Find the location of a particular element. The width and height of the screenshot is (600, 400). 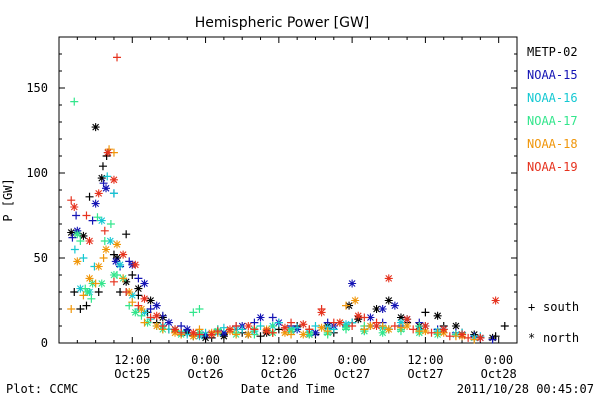

legend-series-label: NOAA-19 is located at coordinates (552, 167).